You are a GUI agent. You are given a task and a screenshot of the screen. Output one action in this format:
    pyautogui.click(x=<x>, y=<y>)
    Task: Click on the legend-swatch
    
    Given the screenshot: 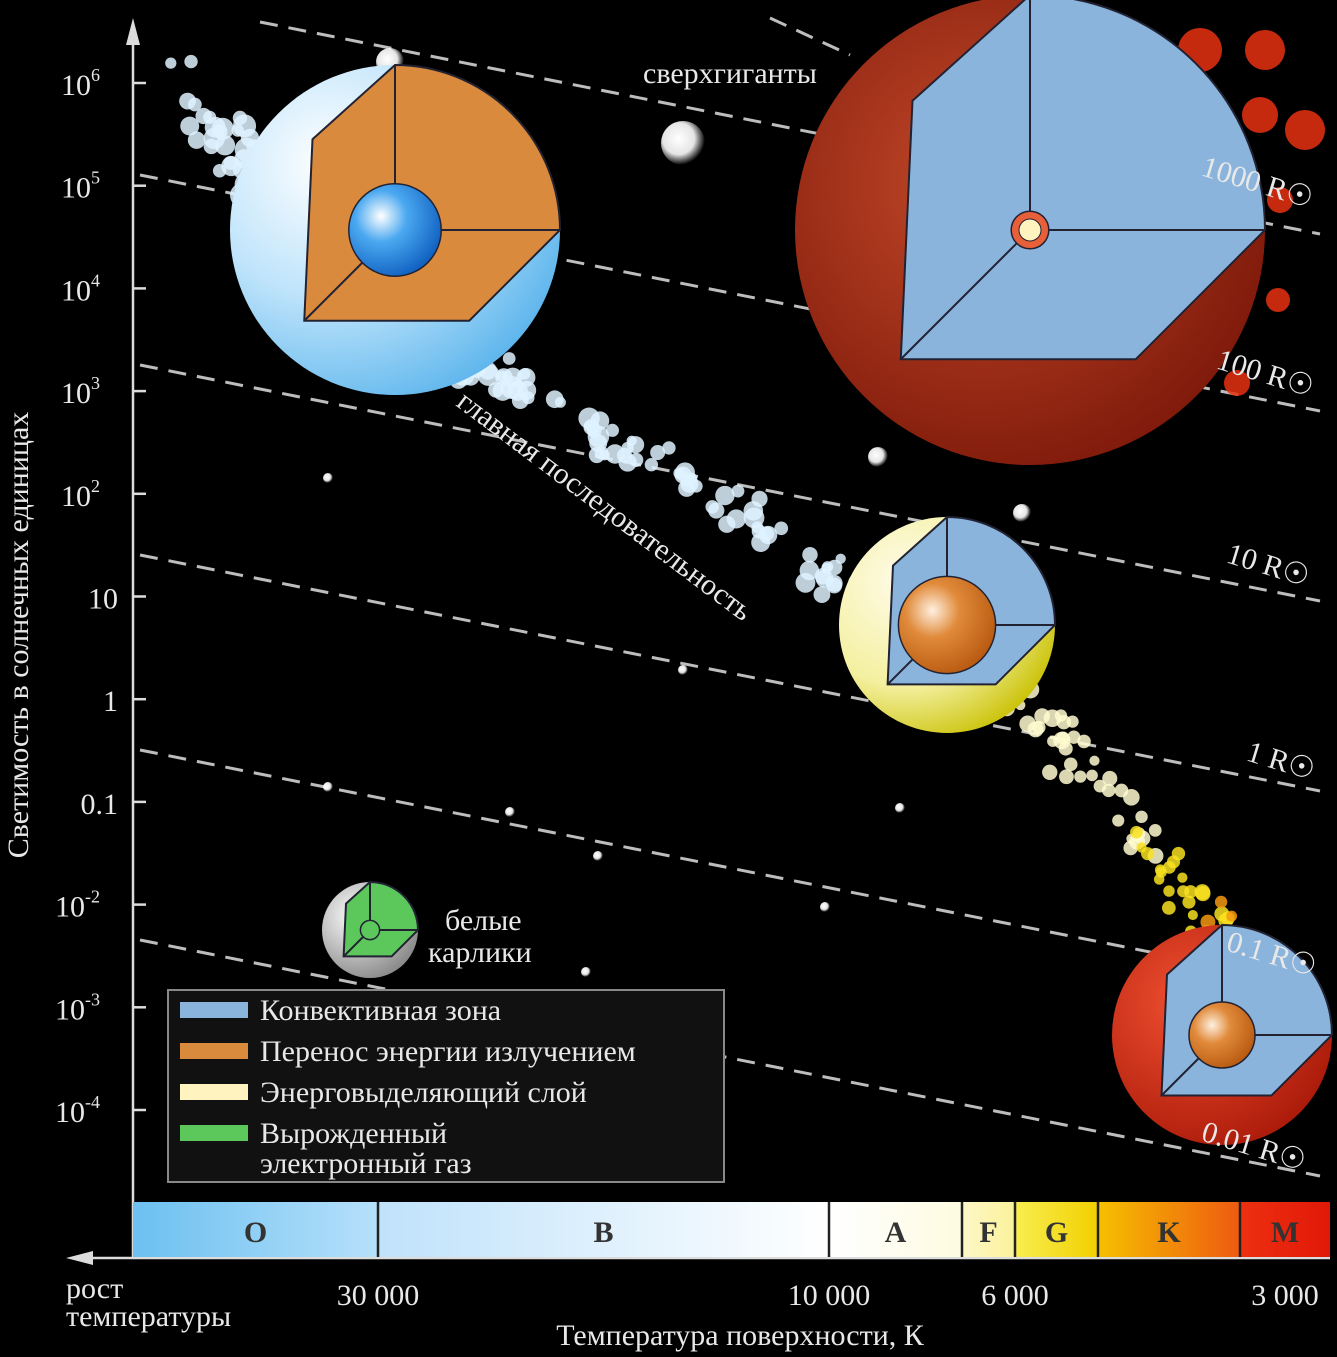 What is the action you would take?
    pyautogui.click(x=214, y=1133)
    